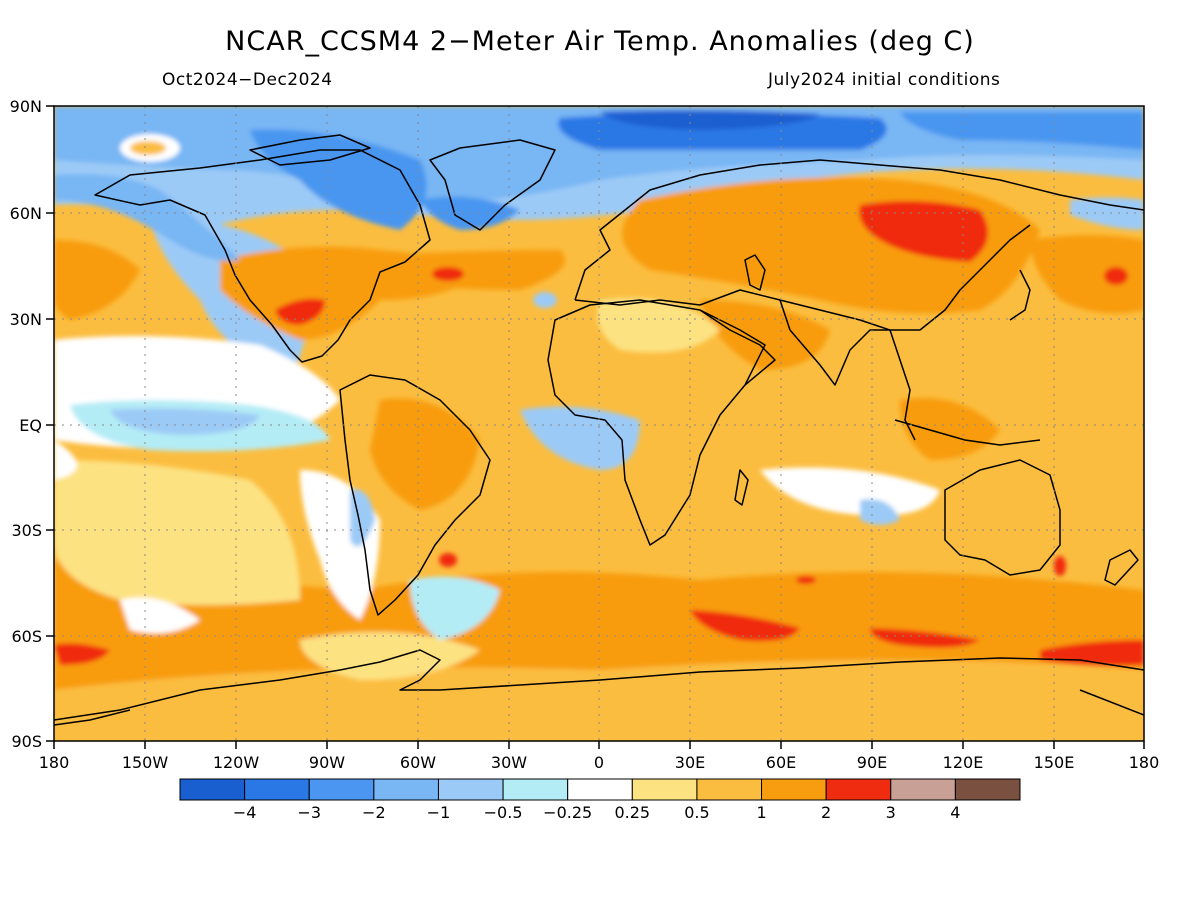  Describe the element at coordinates (236, 762) in the screenshot. I see `lon-label: 120W` at that location.